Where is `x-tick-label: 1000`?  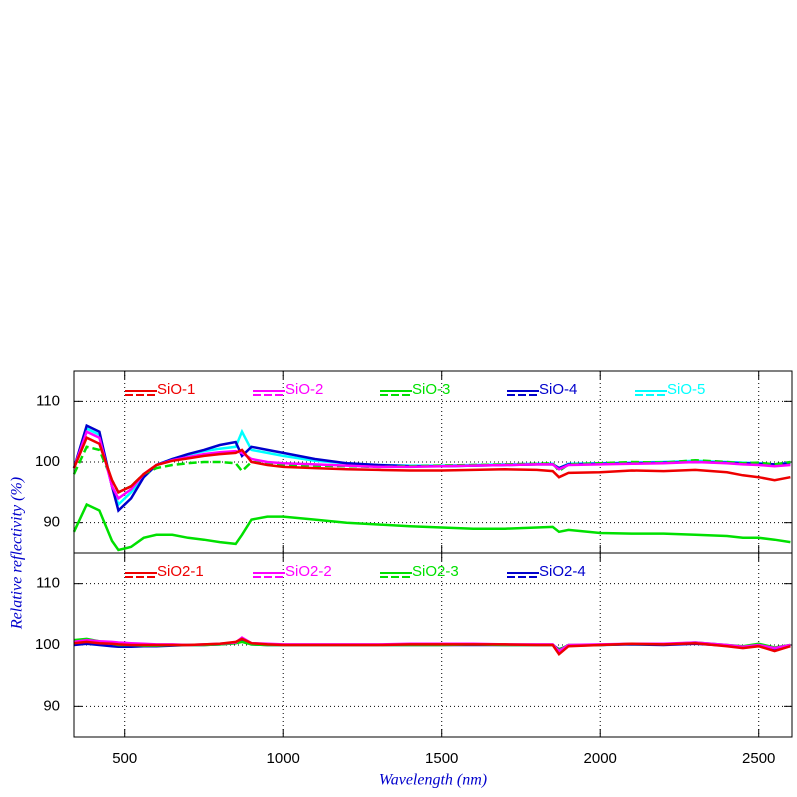
x-tick-label: 1000 is located at coordinates (283, 758).